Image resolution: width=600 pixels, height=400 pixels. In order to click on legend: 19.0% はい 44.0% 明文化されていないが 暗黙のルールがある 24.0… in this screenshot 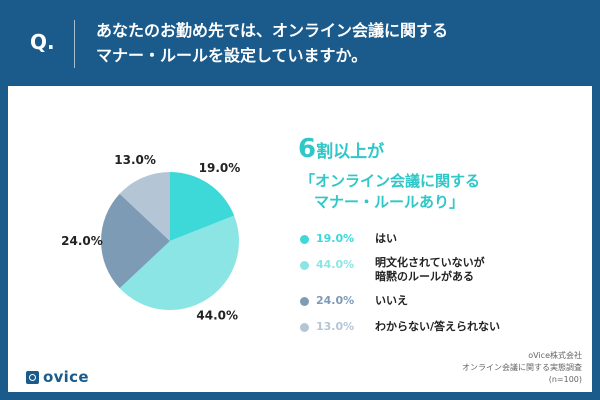, I will do `click(430, 287)`.